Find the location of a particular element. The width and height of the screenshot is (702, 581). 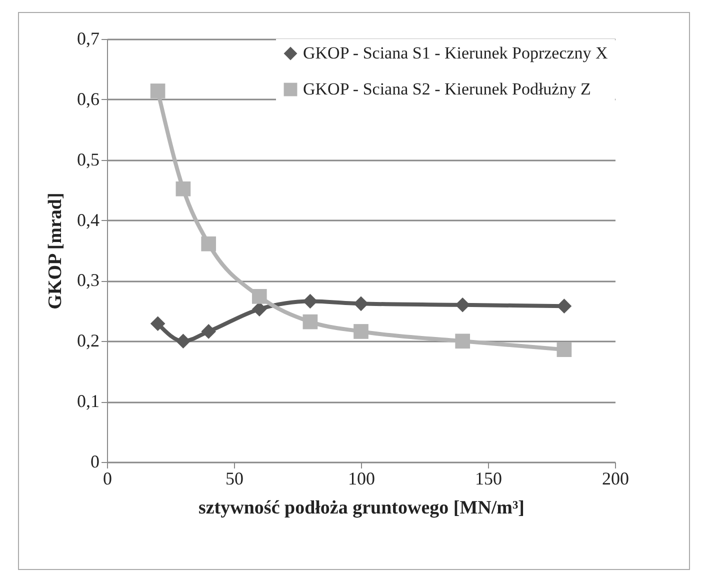

x-axis-title: sztywność podłoża gruntowego [MN/m³] is located at coordinates (361, 508).